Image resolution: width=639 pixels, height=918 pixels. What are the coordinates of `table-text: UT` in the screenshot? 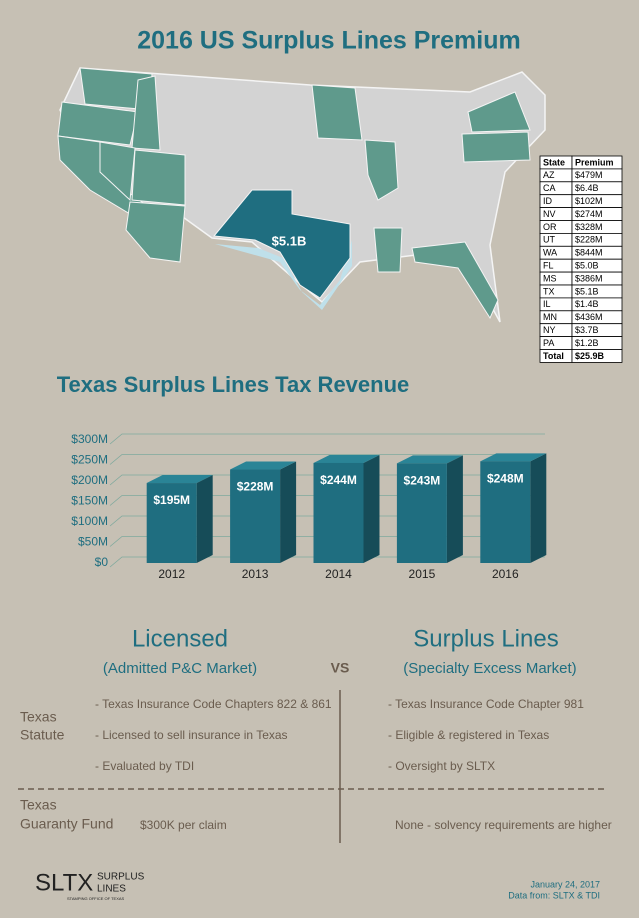 It's located at (549, 240).